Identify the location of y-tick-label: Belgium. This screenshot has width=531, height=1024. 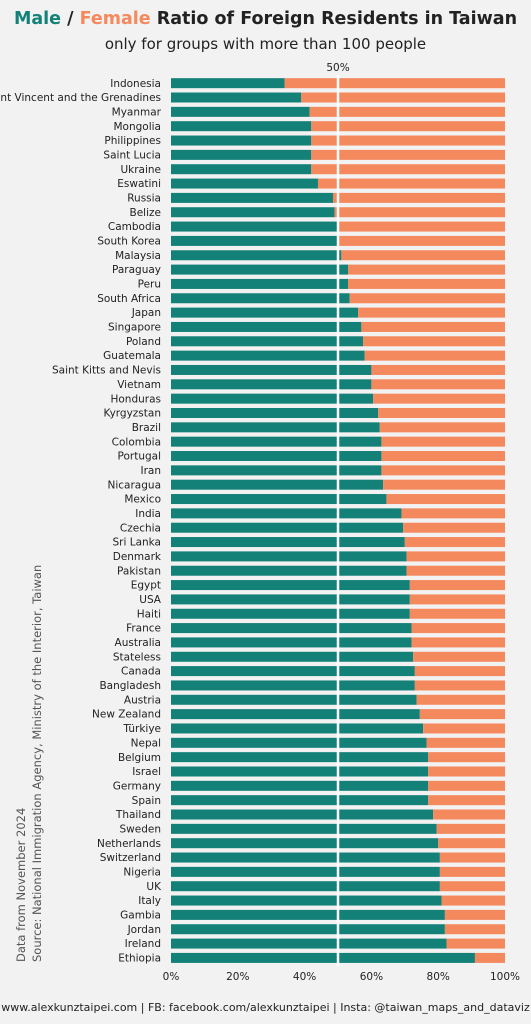
(139, 758).